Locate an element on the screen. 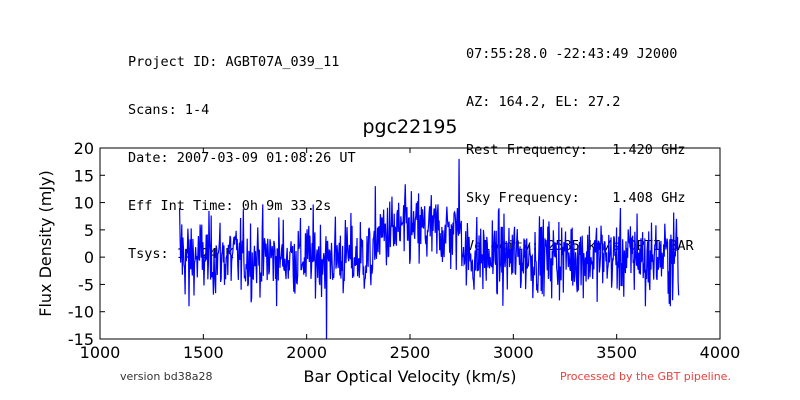 This screenshot has width=800, height=400. y-axis-label: Flux Density (mJy) is located at coordinates (45, 243).